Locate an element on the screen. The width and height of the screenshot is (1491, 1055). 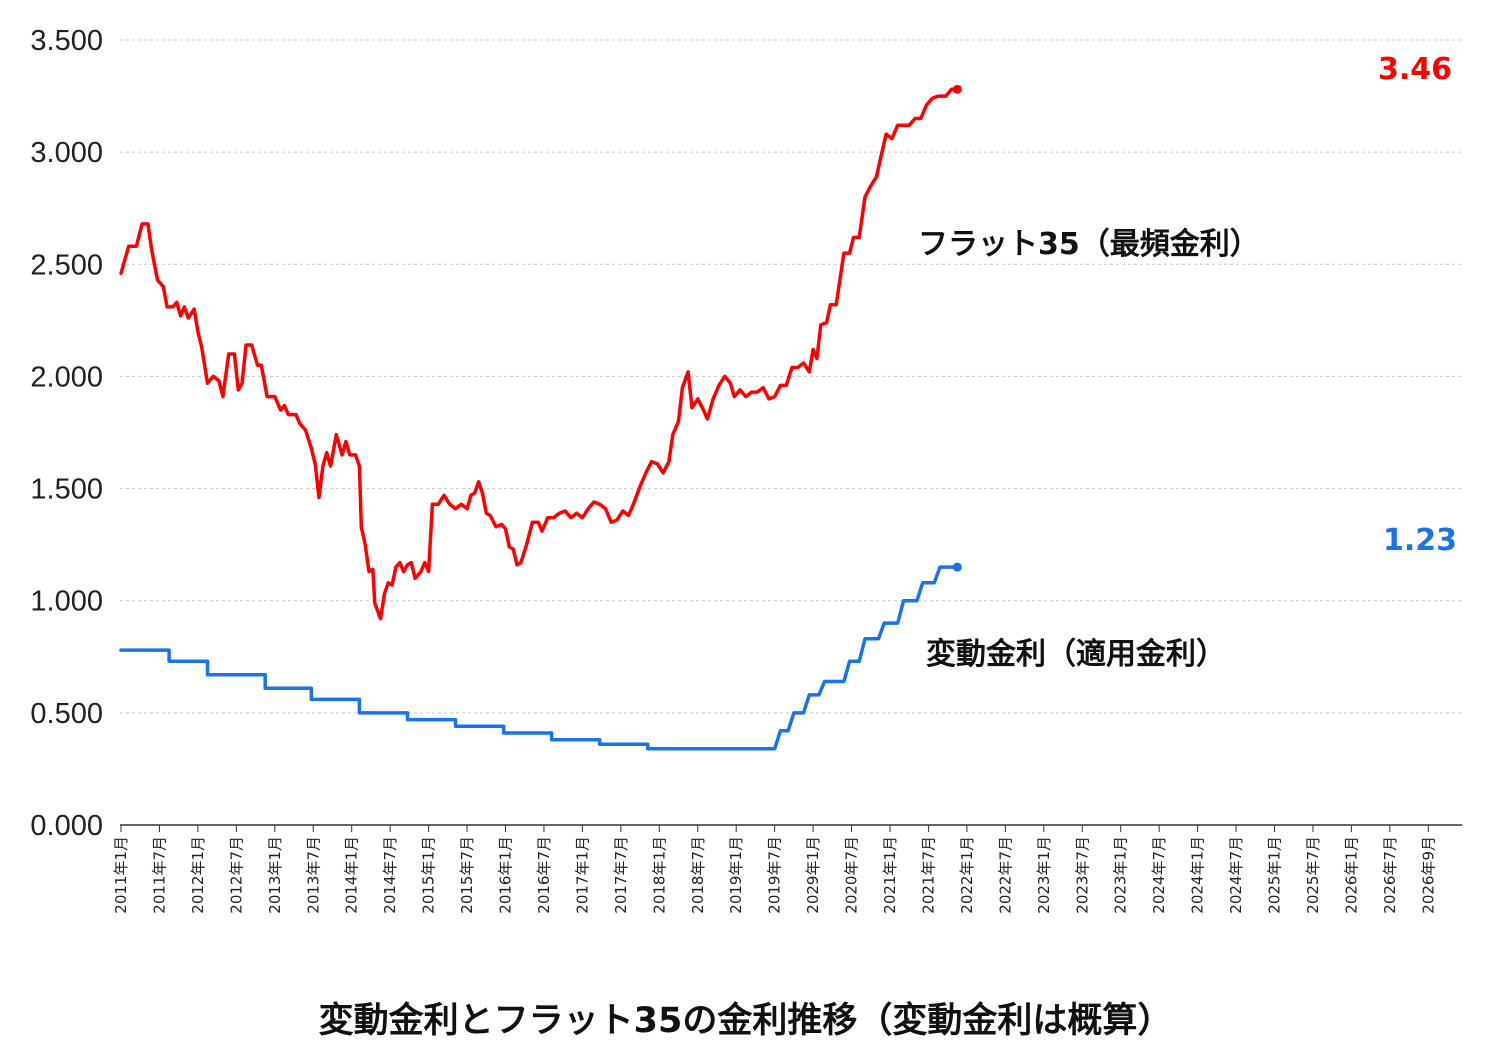
x-tick-label: 2017年1月 is located at coordinates (582, 875).